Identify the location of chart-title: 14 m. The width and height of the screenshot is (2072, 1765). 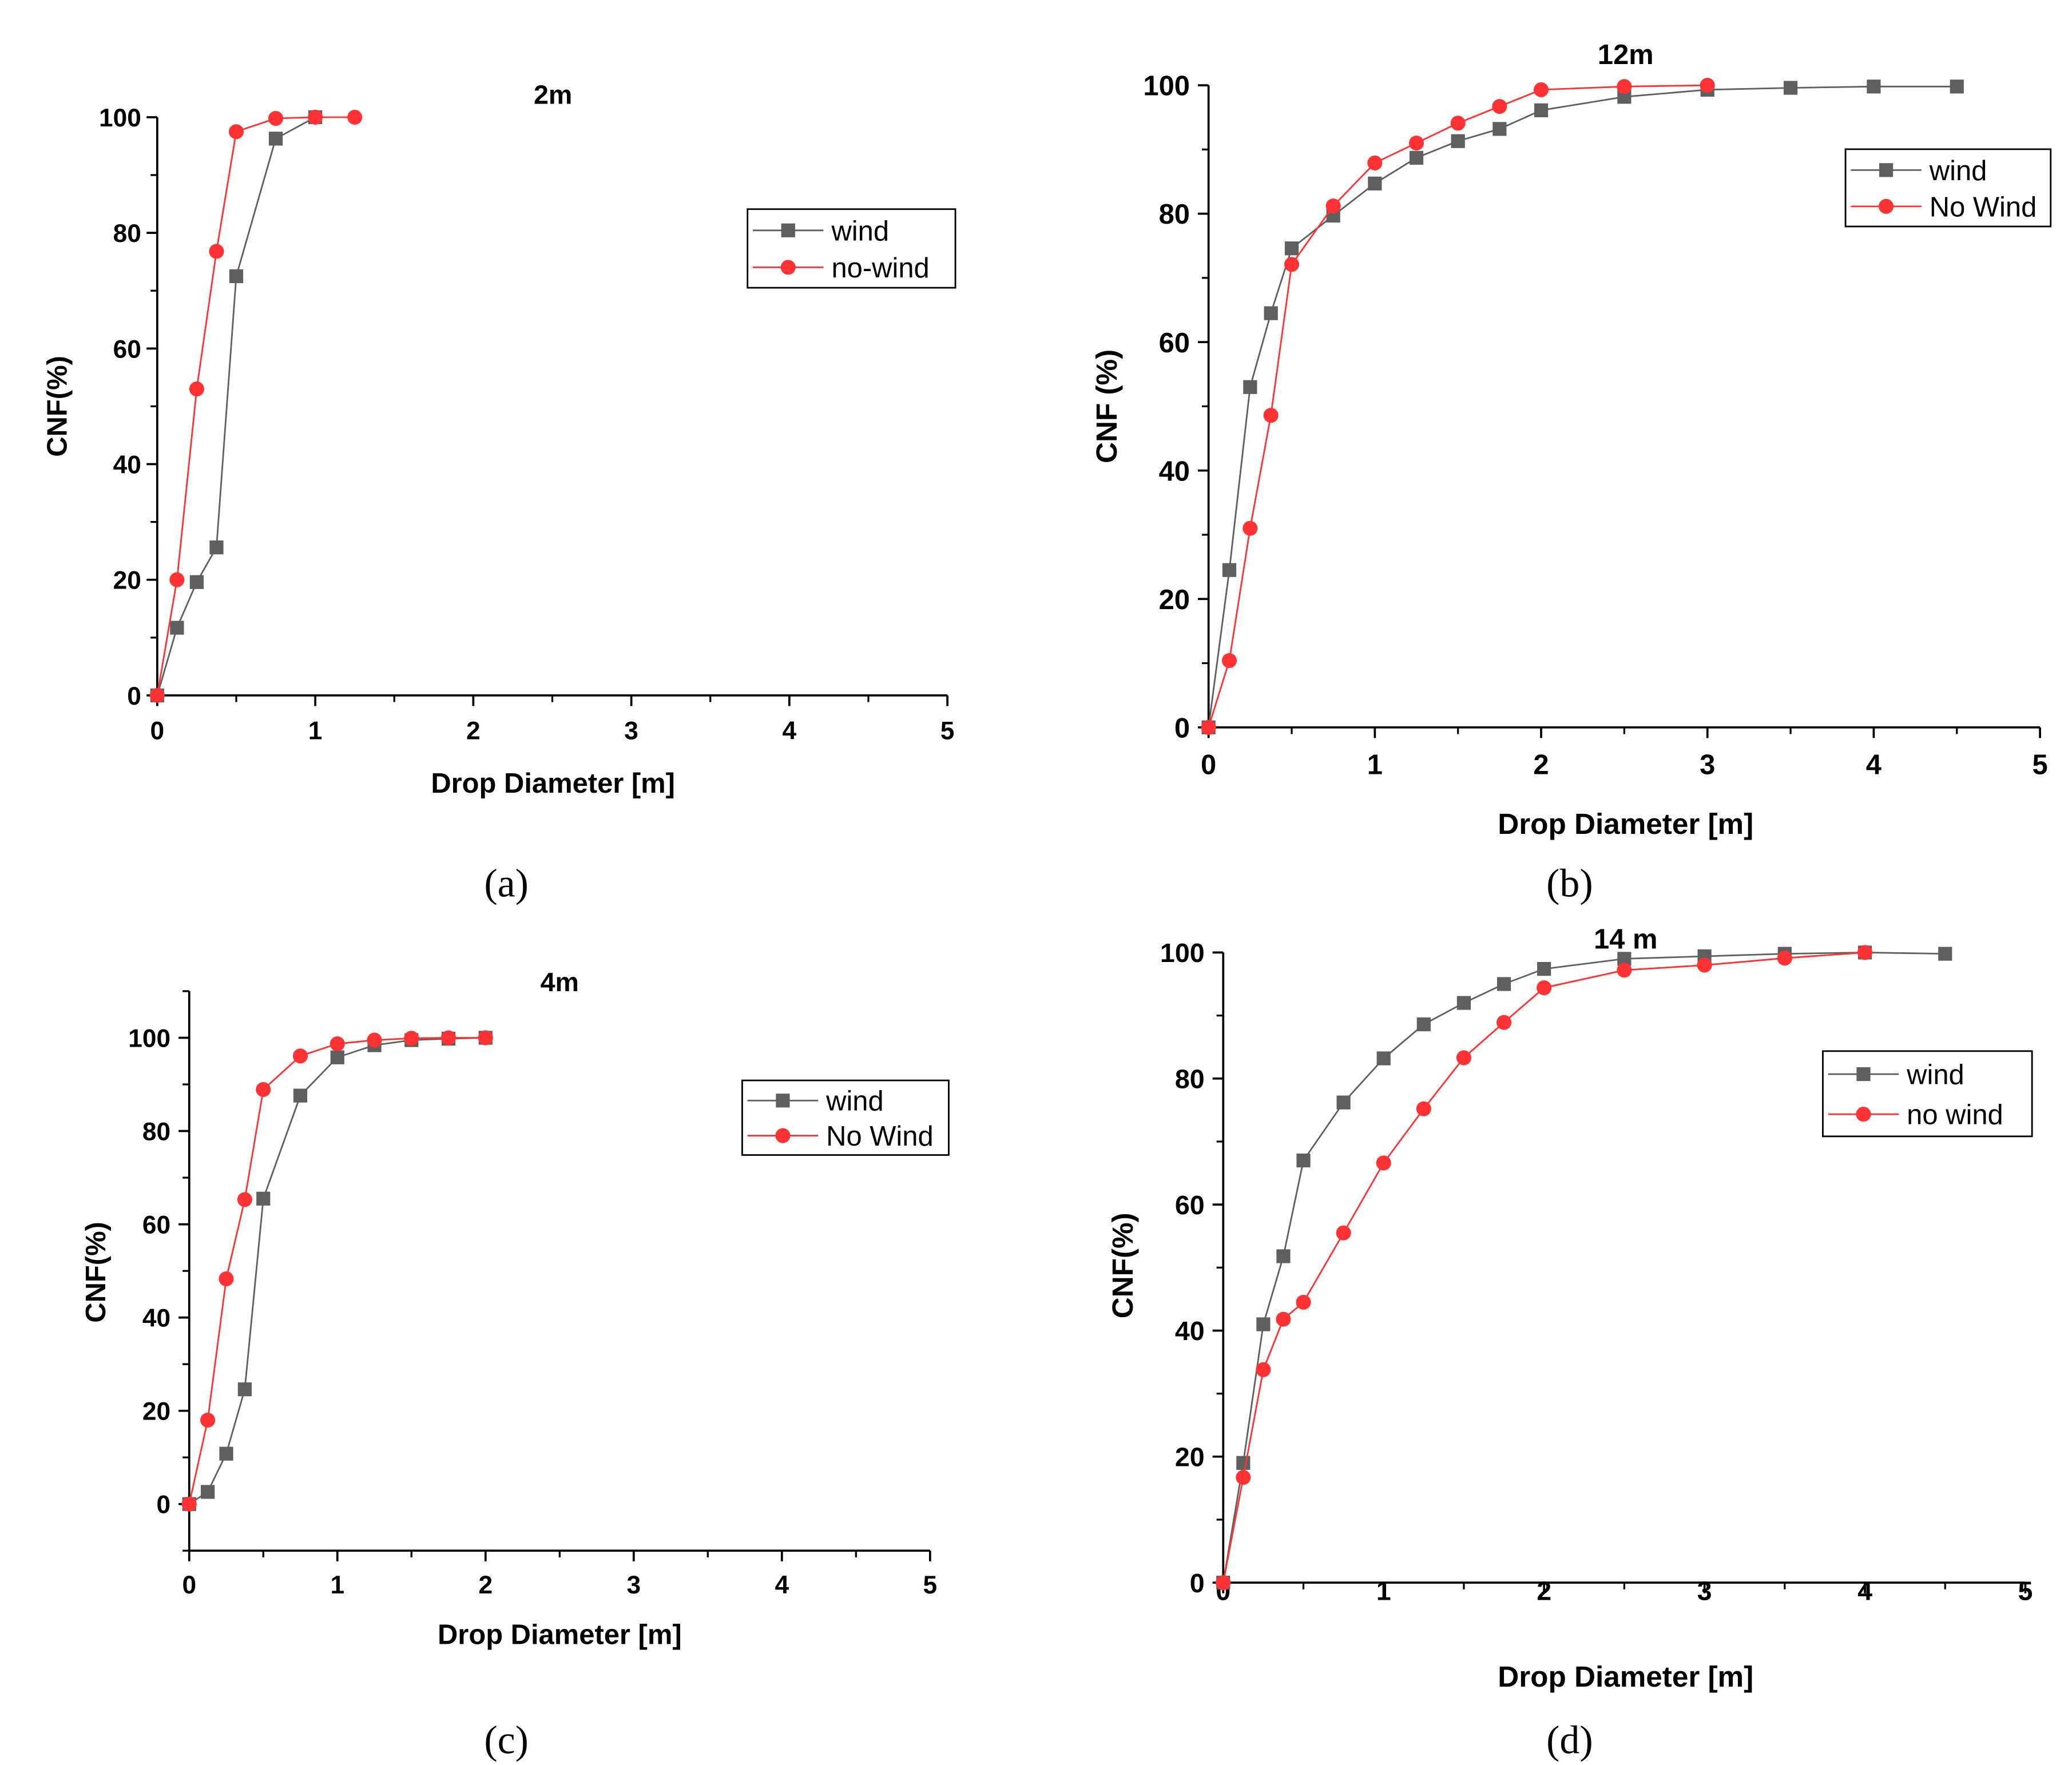
(1625, 940).